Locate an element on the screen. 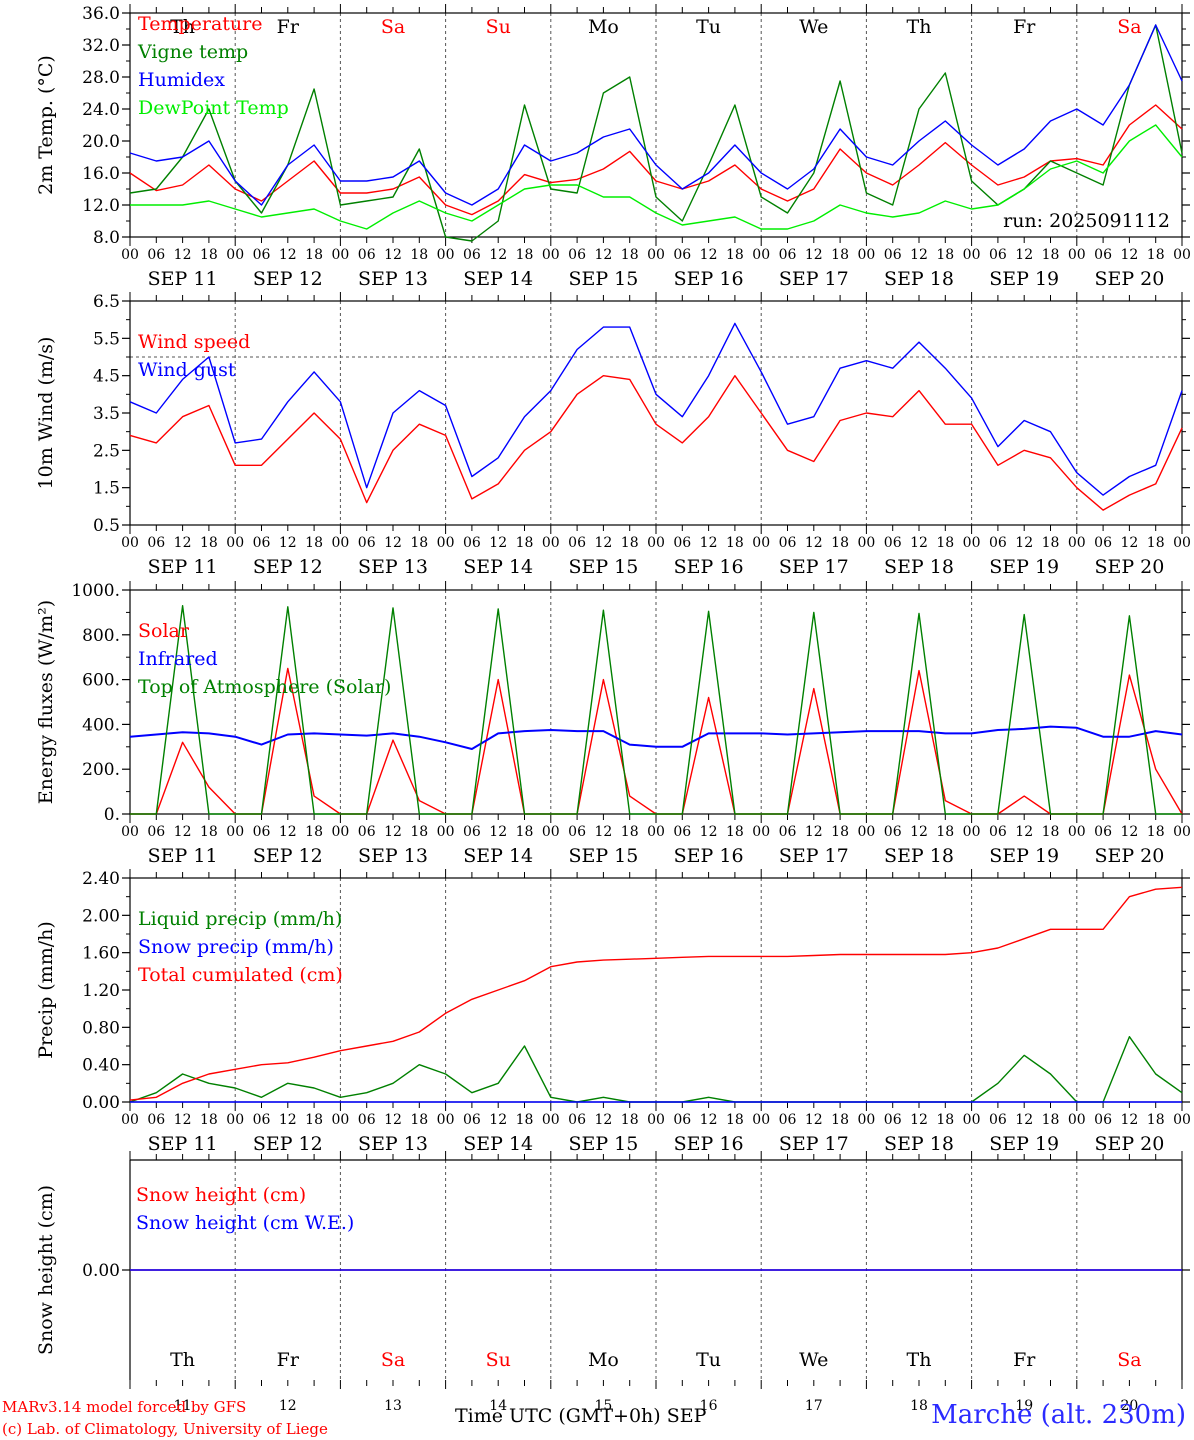 The width and height of the screenshot is (1194, 1440). y-tick-label: 12.0 is located at coordinates (101, 206).